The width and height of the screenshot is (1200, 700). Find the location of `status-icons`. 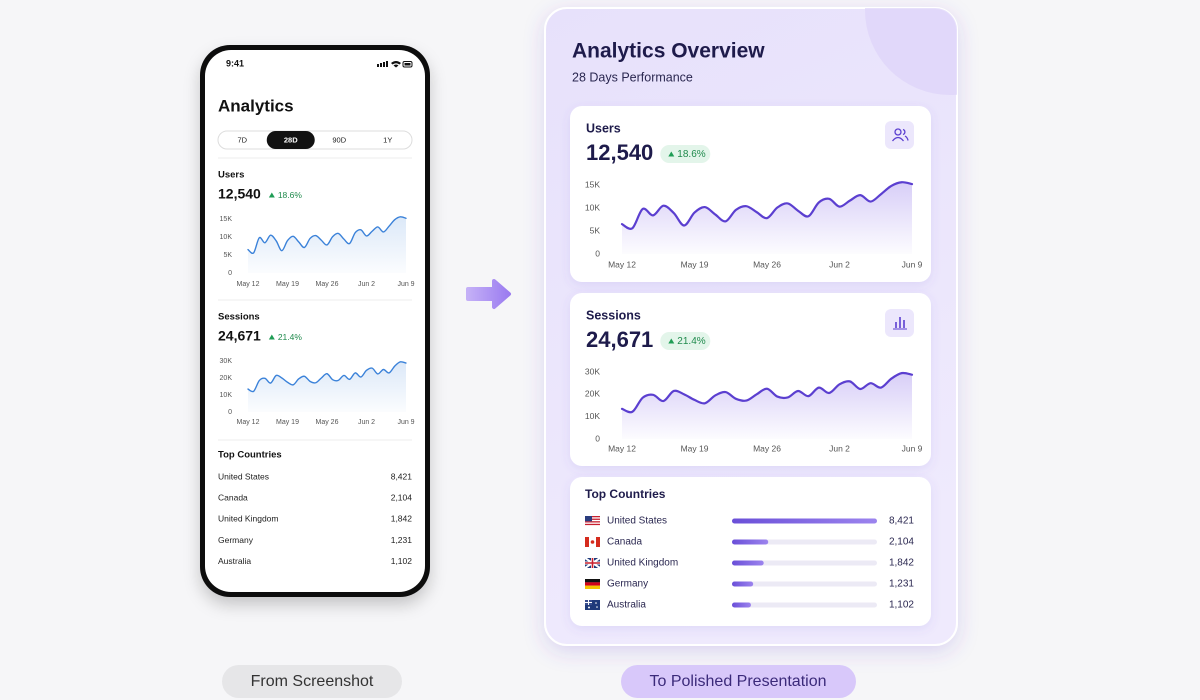

status-icons is located at coordinates (395, 64).